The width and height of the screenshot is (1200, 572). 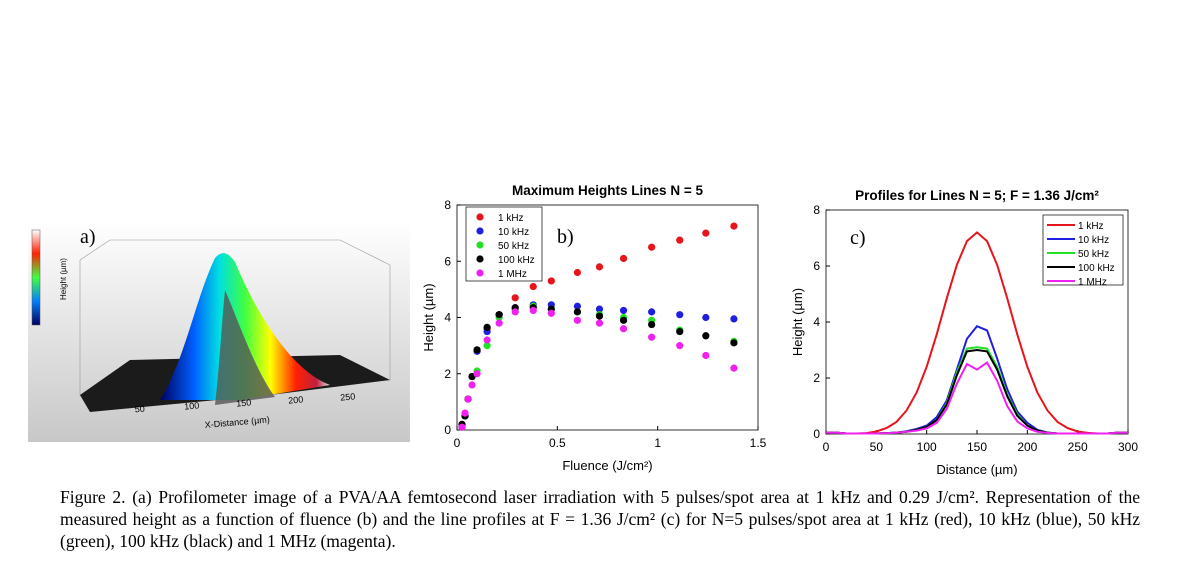 What do you see at coordinates (36, 277) in the screenshot?
I see `color-bar` at bounding box center [36, 277].